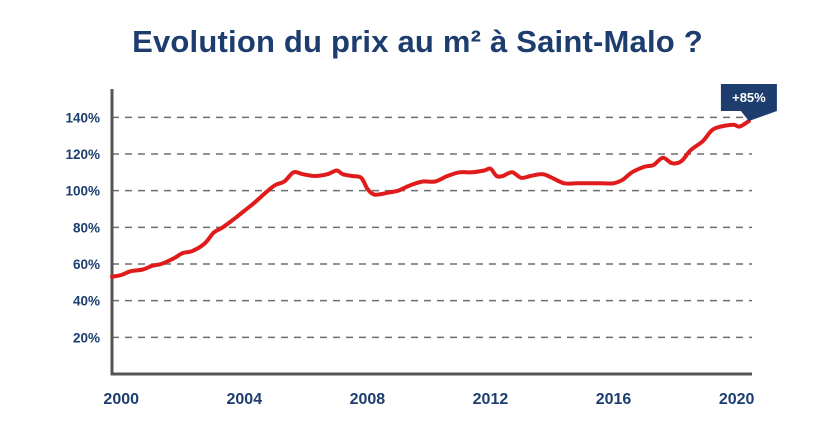 The image size is (835, 440). I want to click on y-tick-label: 40%, so click(86, 301).